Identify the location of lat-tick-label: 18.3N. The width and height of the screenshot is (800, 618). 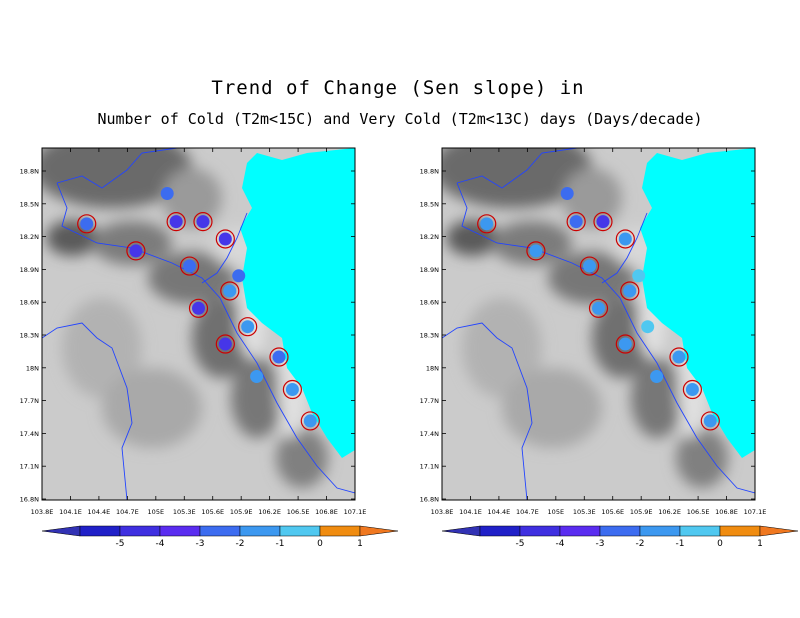
(429, 336).